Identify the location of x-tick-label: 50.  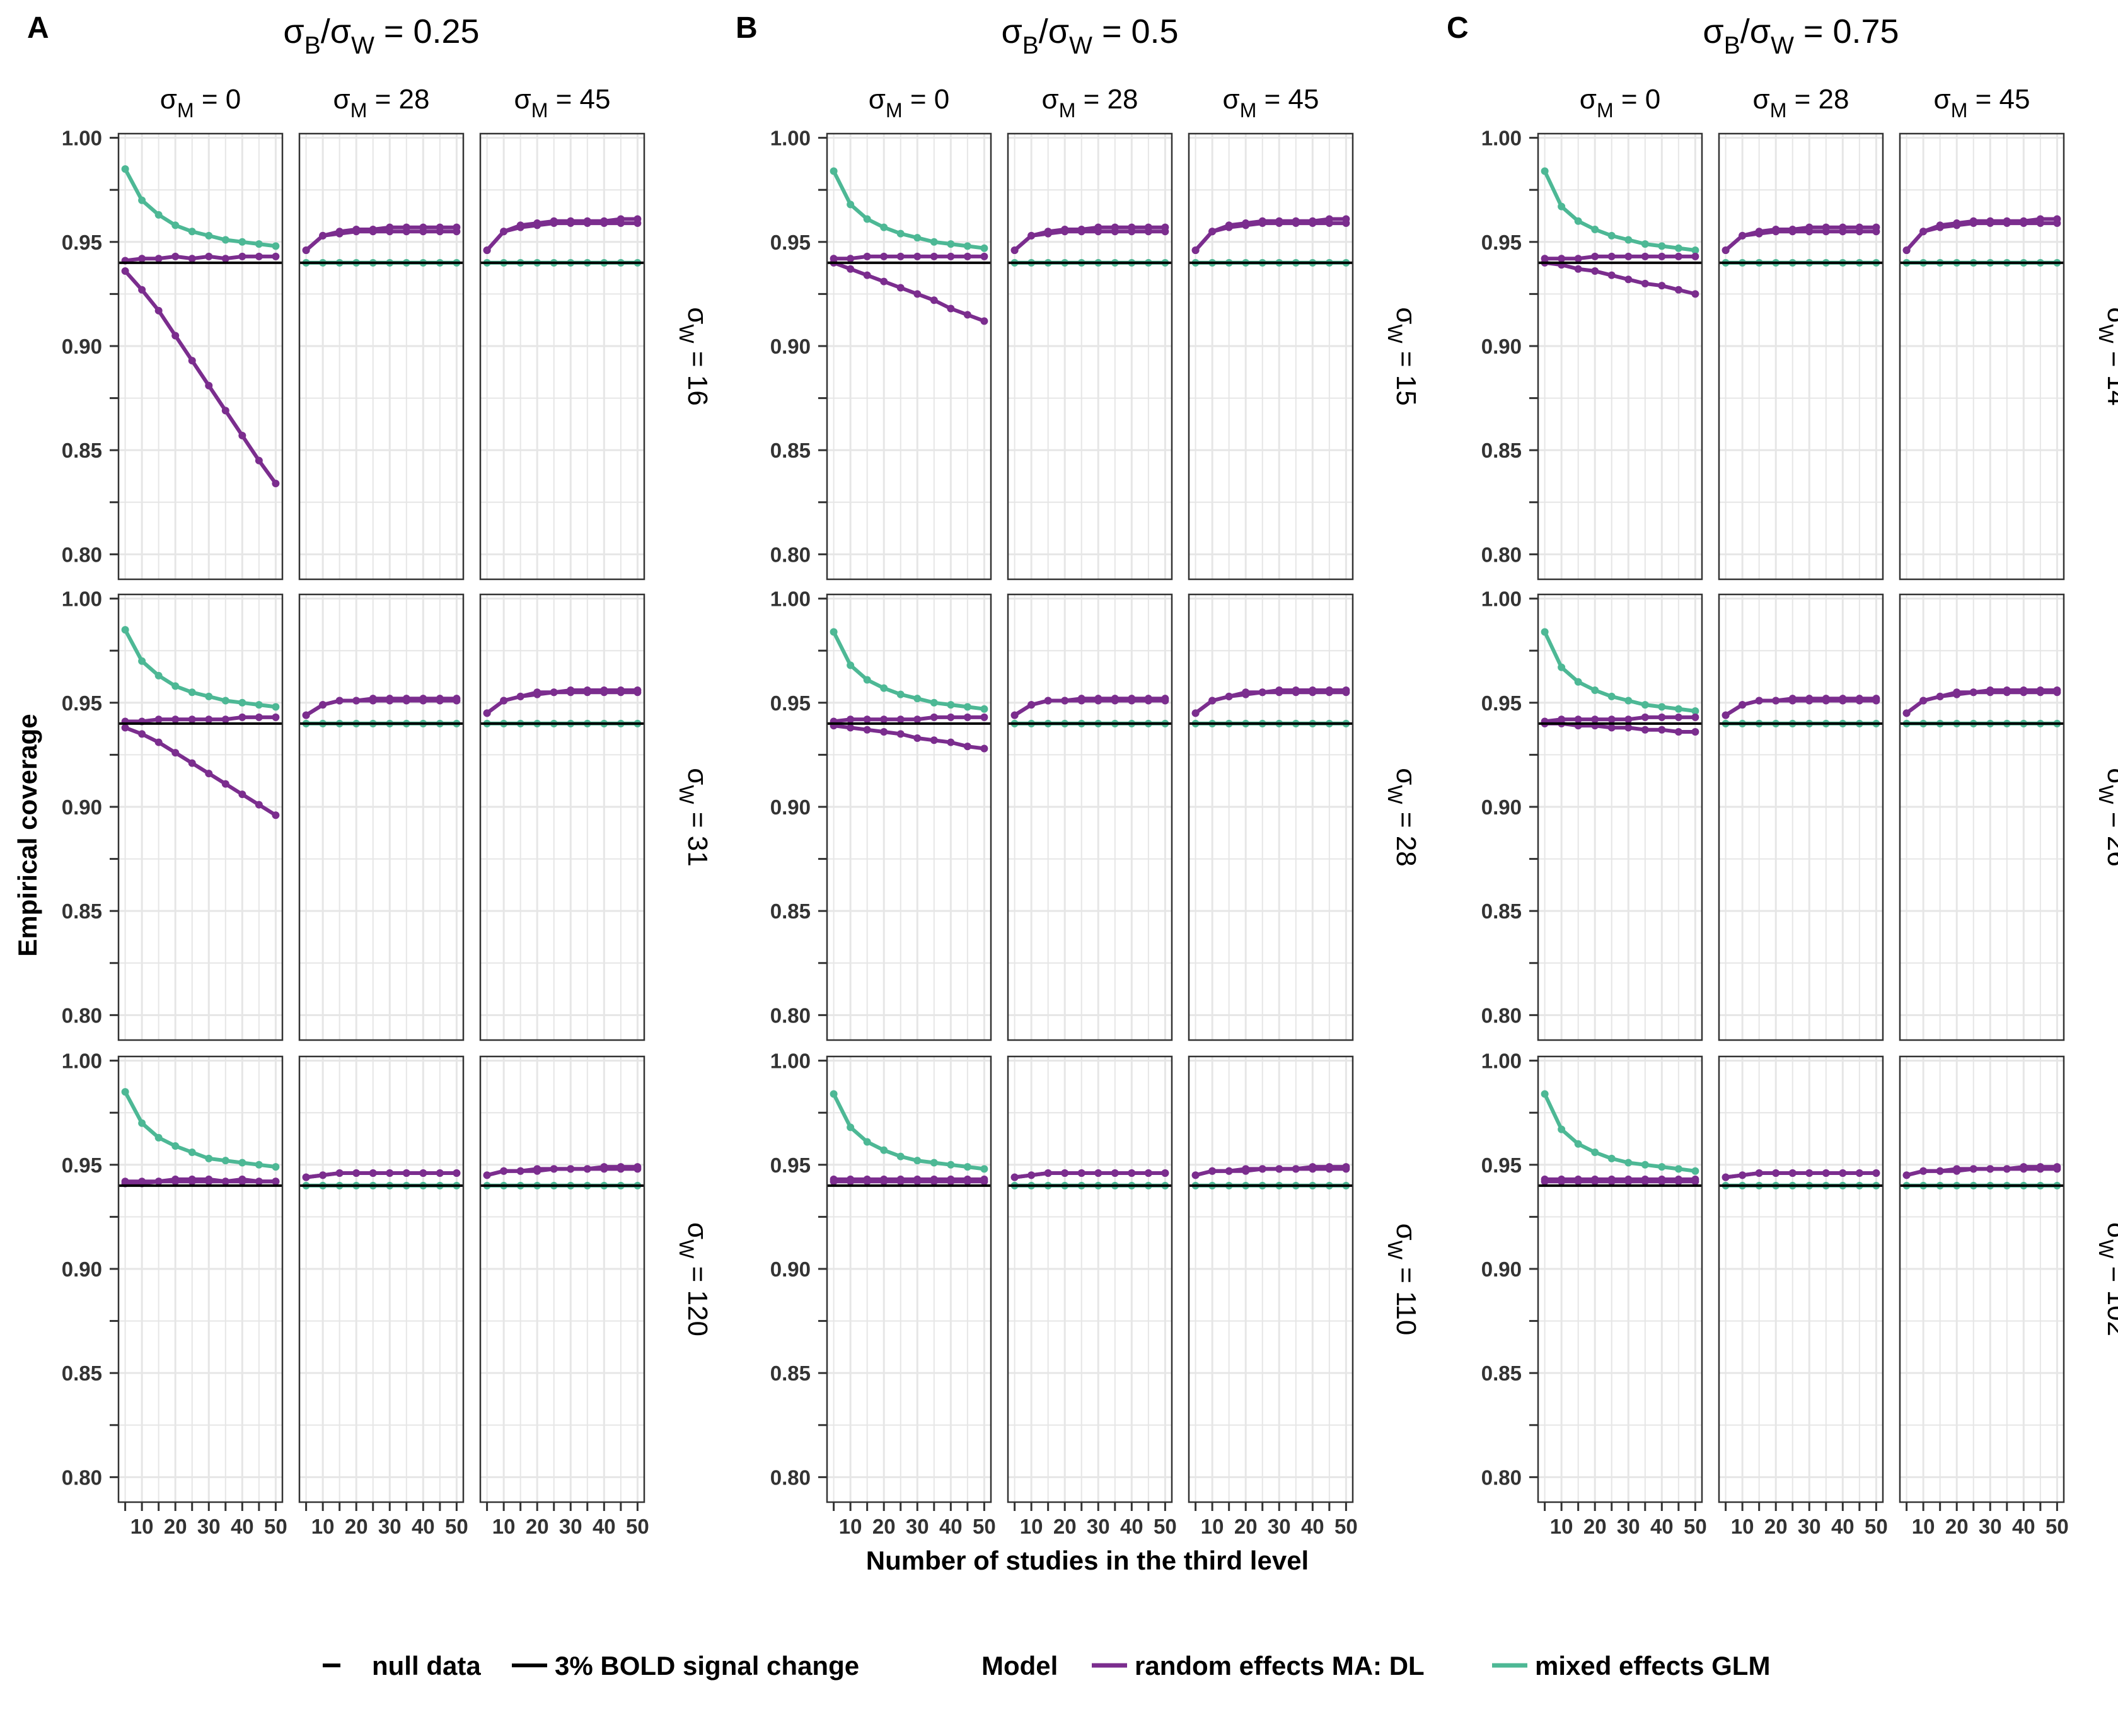
(1346, 1526).